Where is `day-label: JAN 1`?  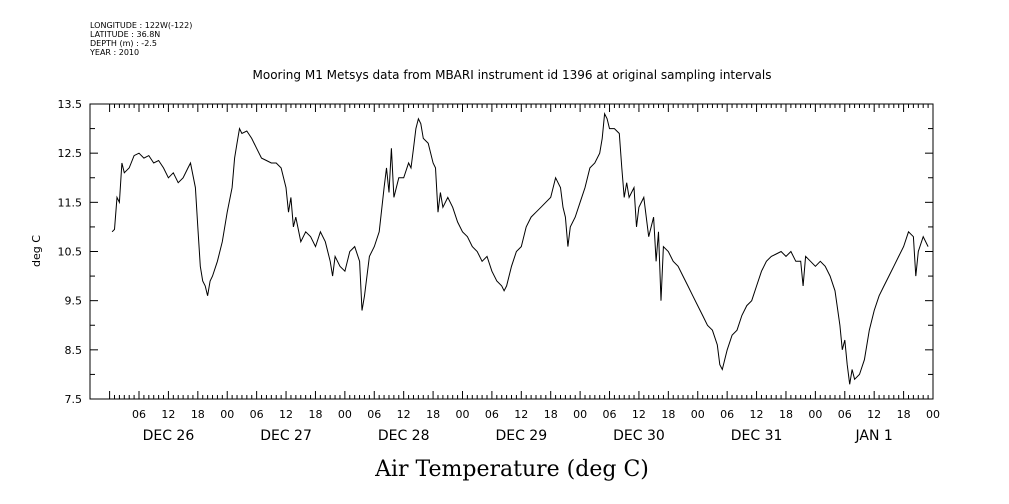 day-label: JAN 1 is located at coordinates (874, 436).